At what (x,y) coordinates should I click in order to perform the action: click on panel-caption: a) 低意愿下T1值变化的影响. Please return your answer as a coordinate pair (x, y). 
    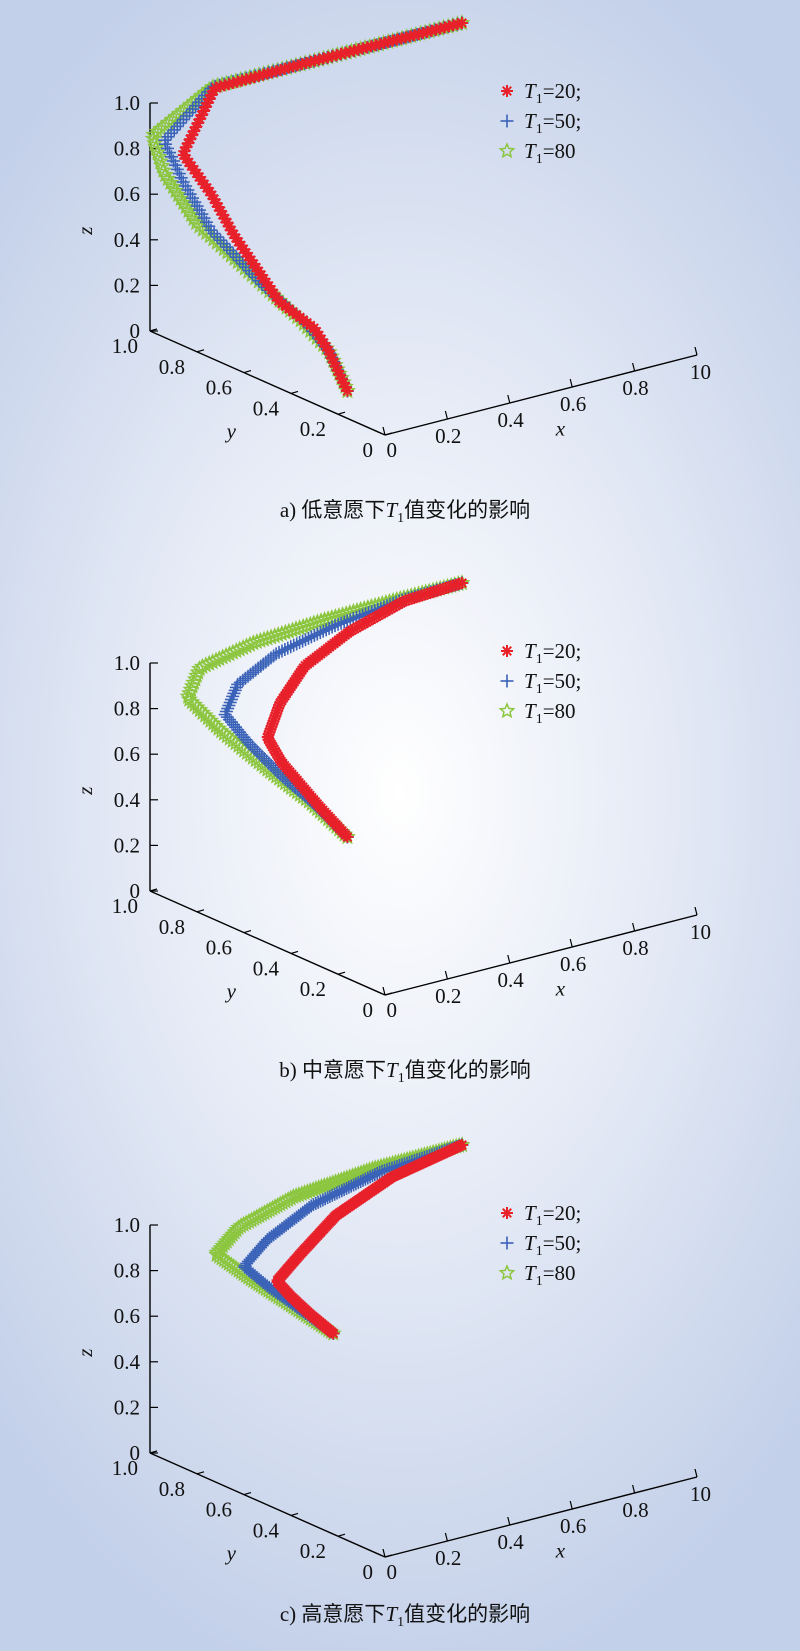
    Looking at the image, I should click on (405, 512).